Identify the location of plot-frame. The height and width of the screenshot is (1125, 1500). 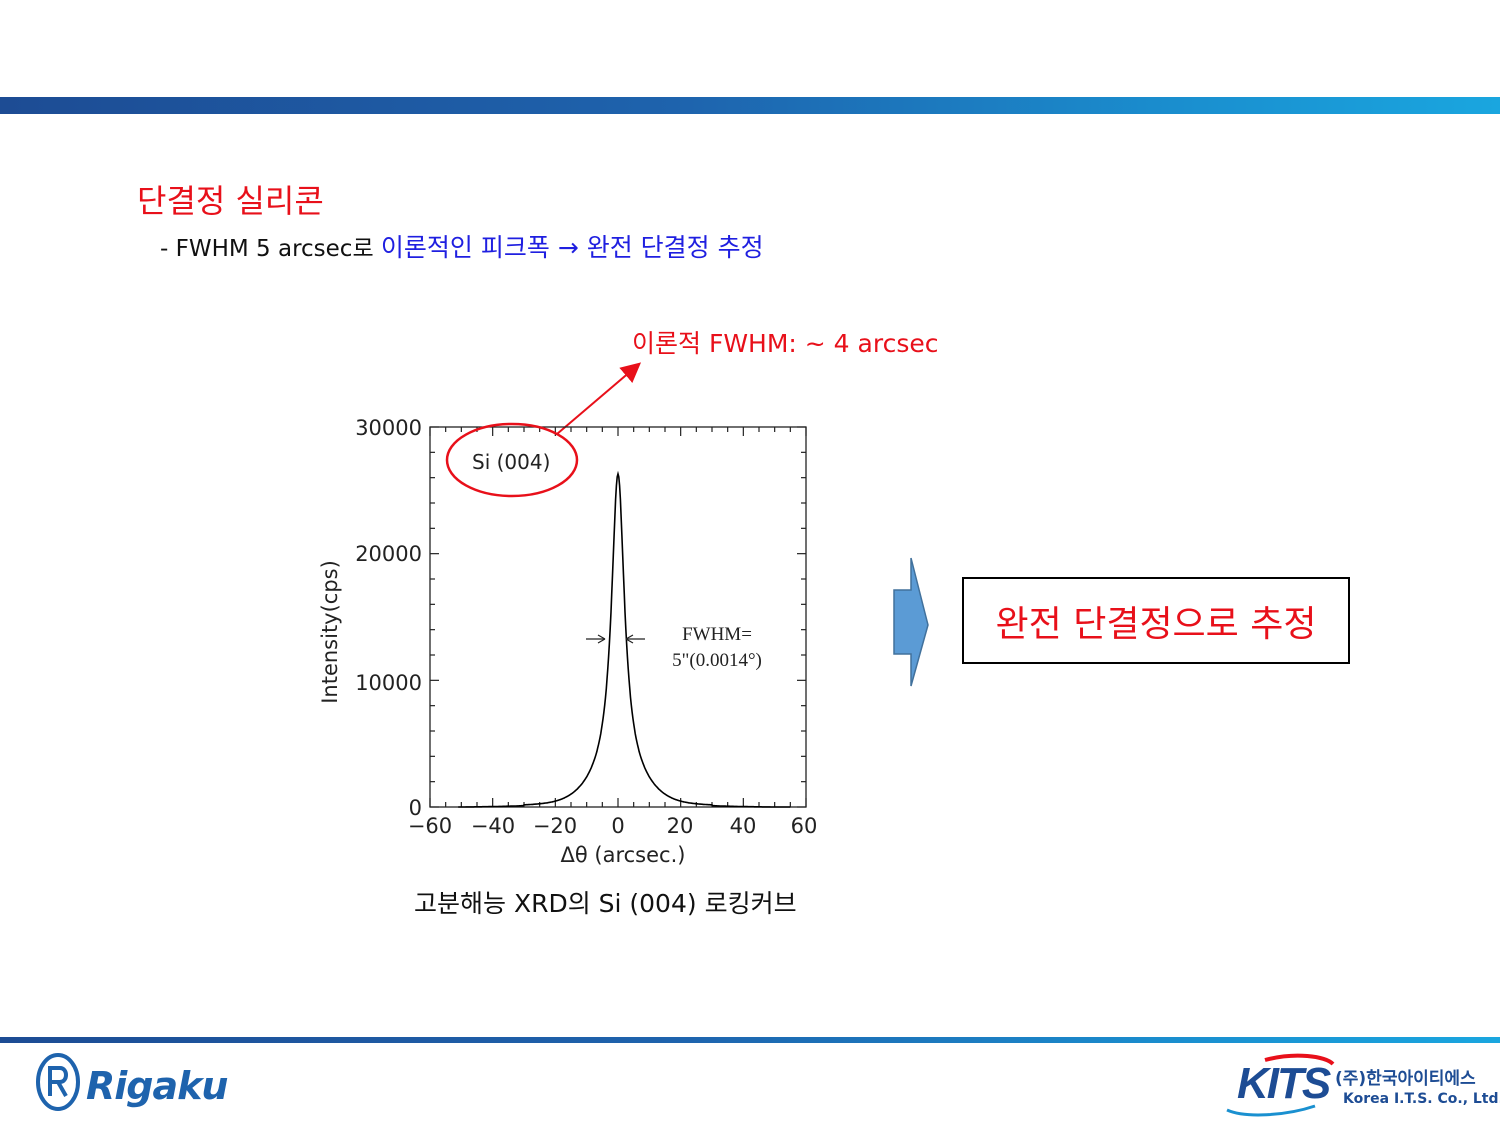
(618, 617).